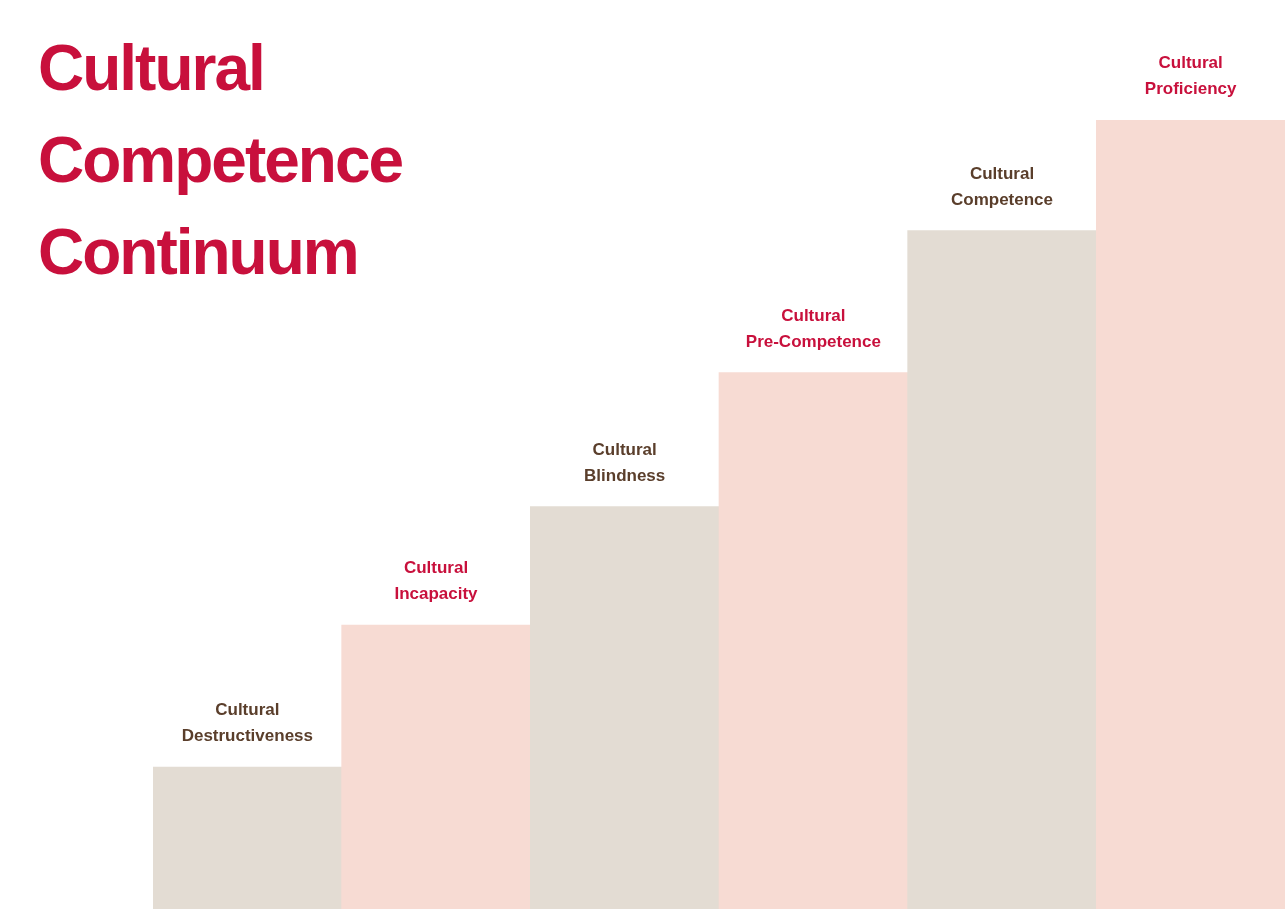 The image size is (1285, 909). What do you see at coordinates (813, 328) in the screenshot?
I see `x-tick-label: Cultural Pre-Competence` at bounding box center [813, 328].